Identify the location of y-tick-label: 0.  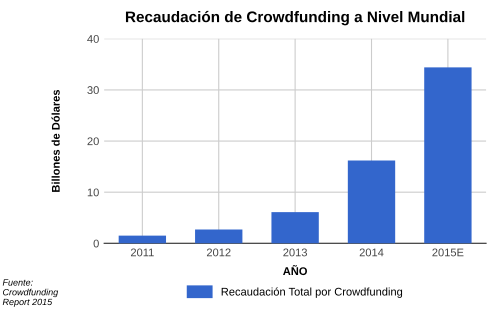
(96, 244).